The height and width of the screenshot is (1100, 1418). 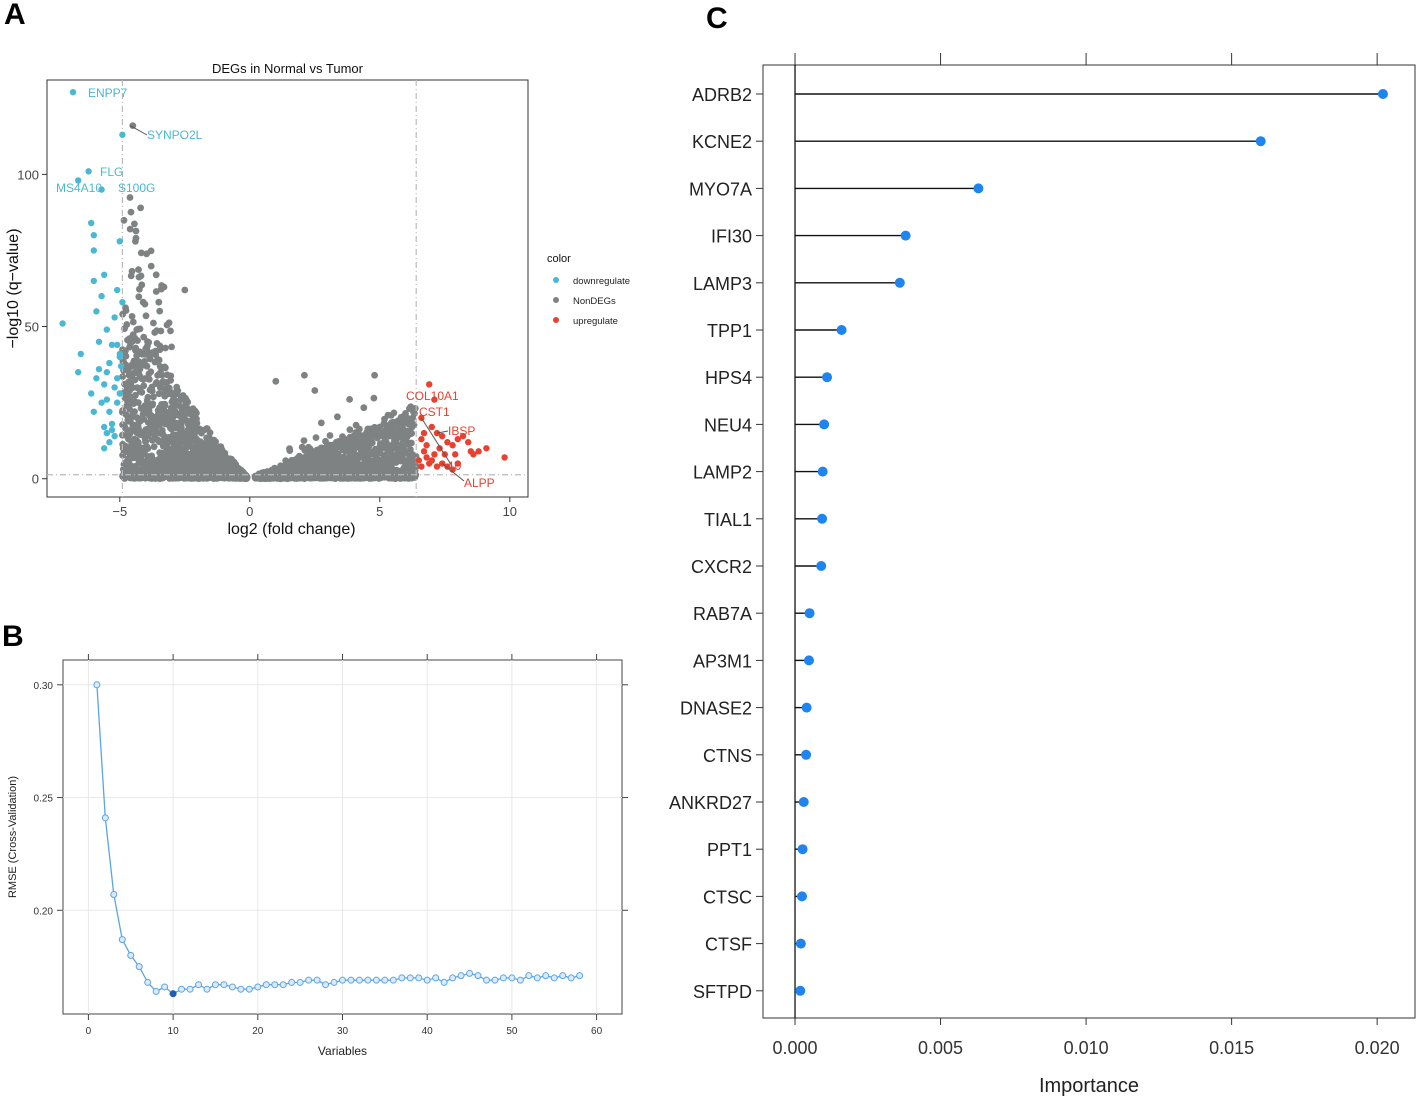 I want to click on panel-label-c: C, so click(x=717, y=18).